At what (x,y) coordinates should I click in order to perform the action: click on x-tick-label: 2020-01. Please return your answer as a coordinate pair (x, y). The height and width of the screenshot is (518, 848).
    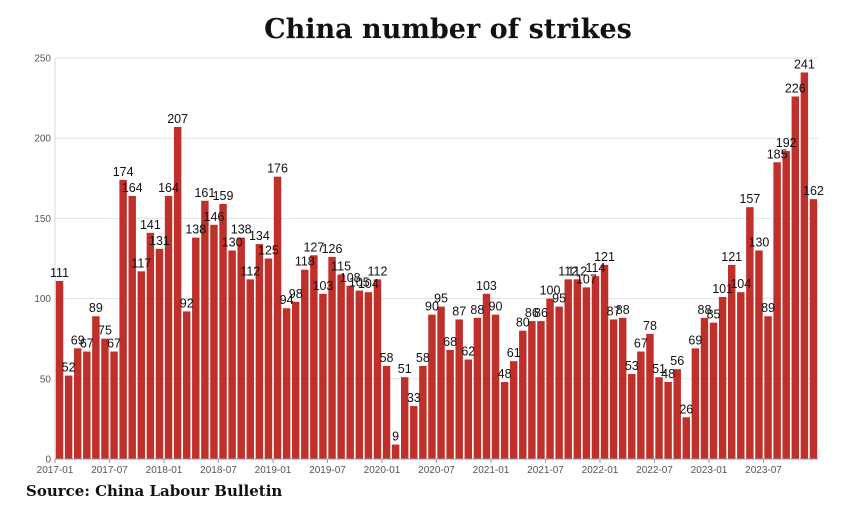
    Looking at the image, I should click on (382, 470).